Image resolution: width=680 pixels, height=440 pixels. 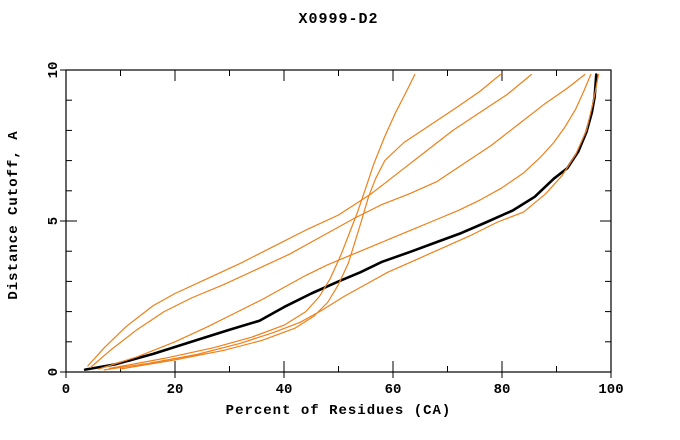 I want to click on y-tick-label: 0, so click(x=54, y=372).